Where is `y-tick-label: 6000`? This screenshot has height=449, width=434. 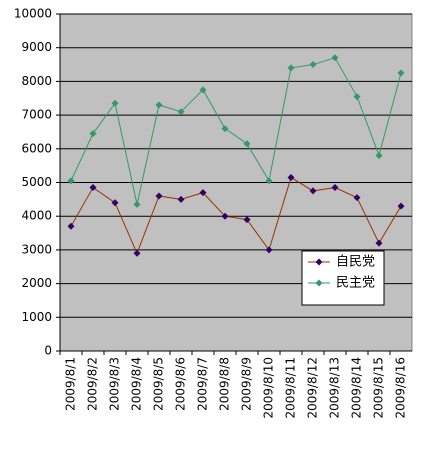
y-tick-label: 6000 is located at coordinates (36, 148).